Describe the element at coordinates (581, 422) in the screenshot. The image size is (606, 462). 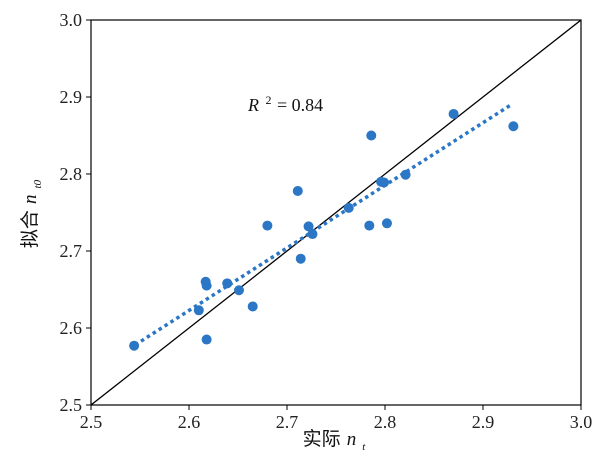
I see `x-tick-label: 3.0` at that location.